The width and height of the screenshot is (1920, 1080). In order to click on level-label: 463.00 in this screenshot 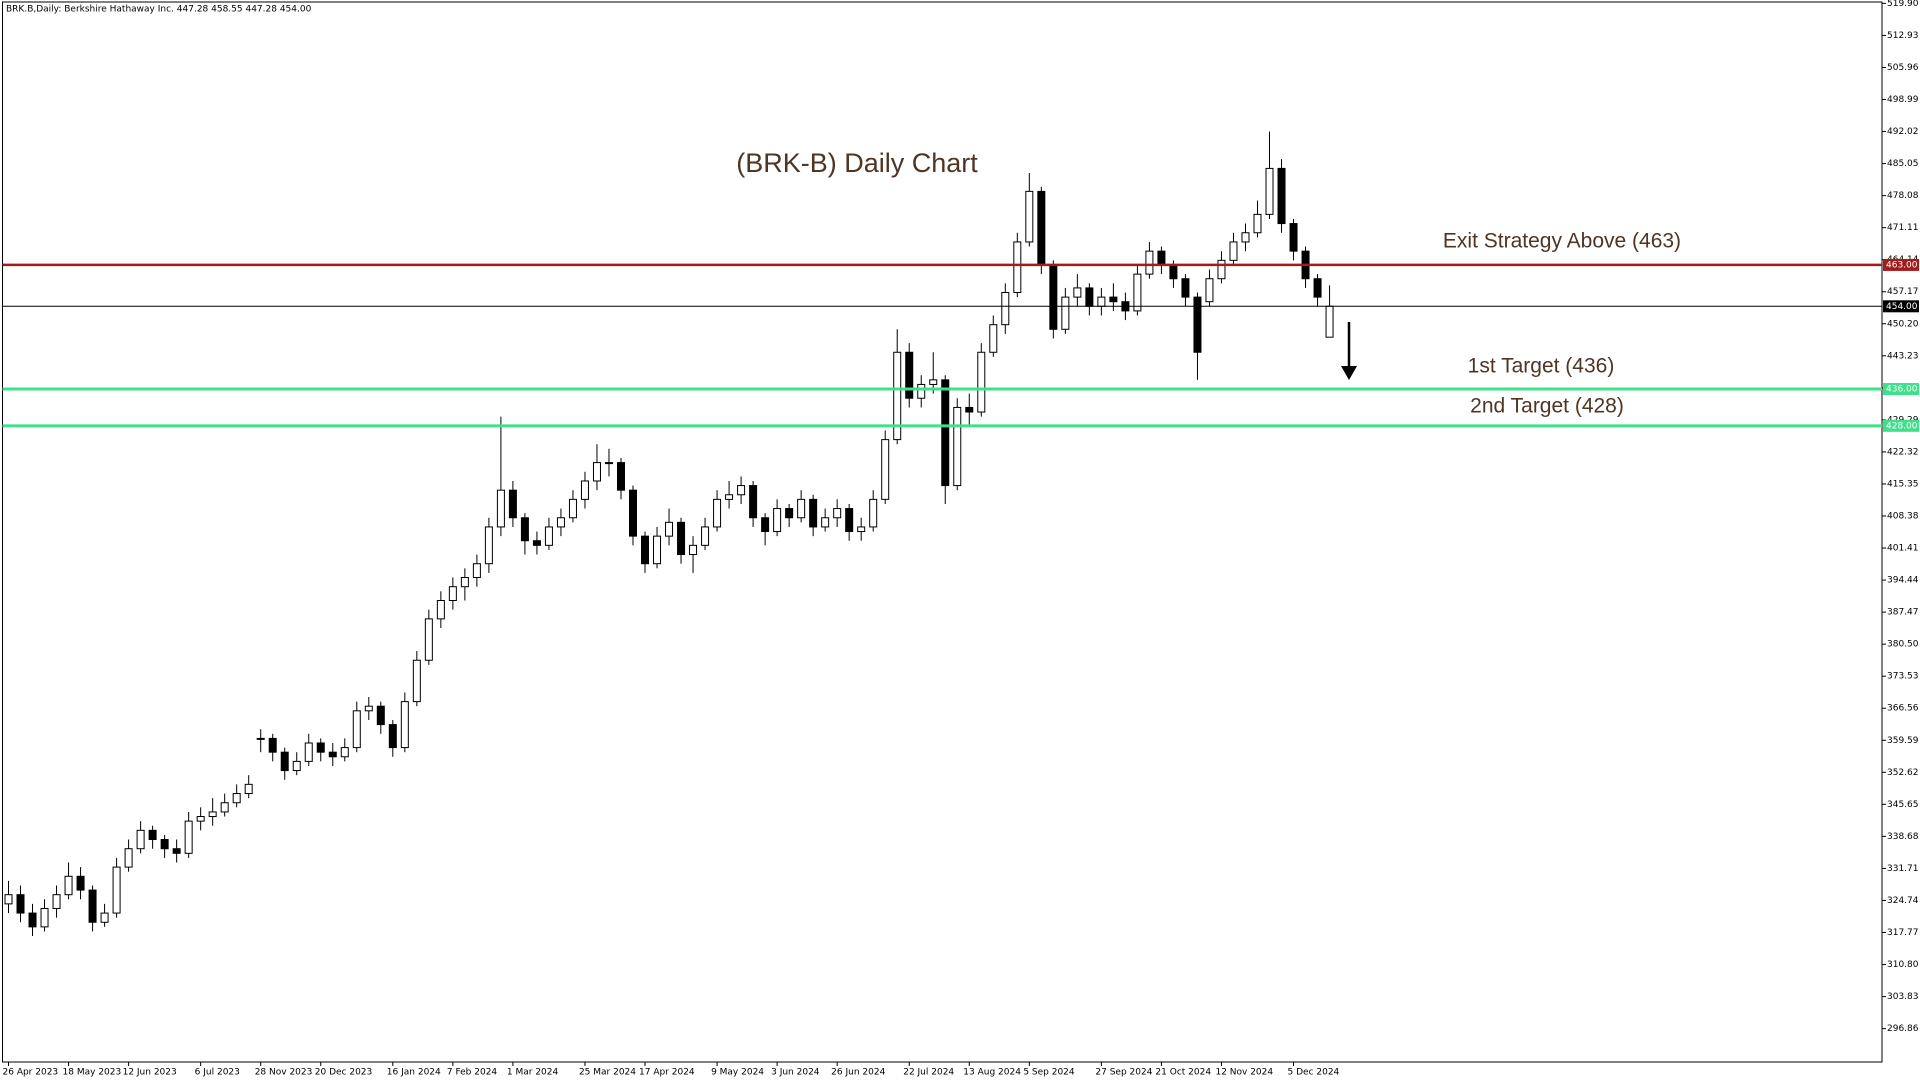, I will do `click(1902, 265)`.